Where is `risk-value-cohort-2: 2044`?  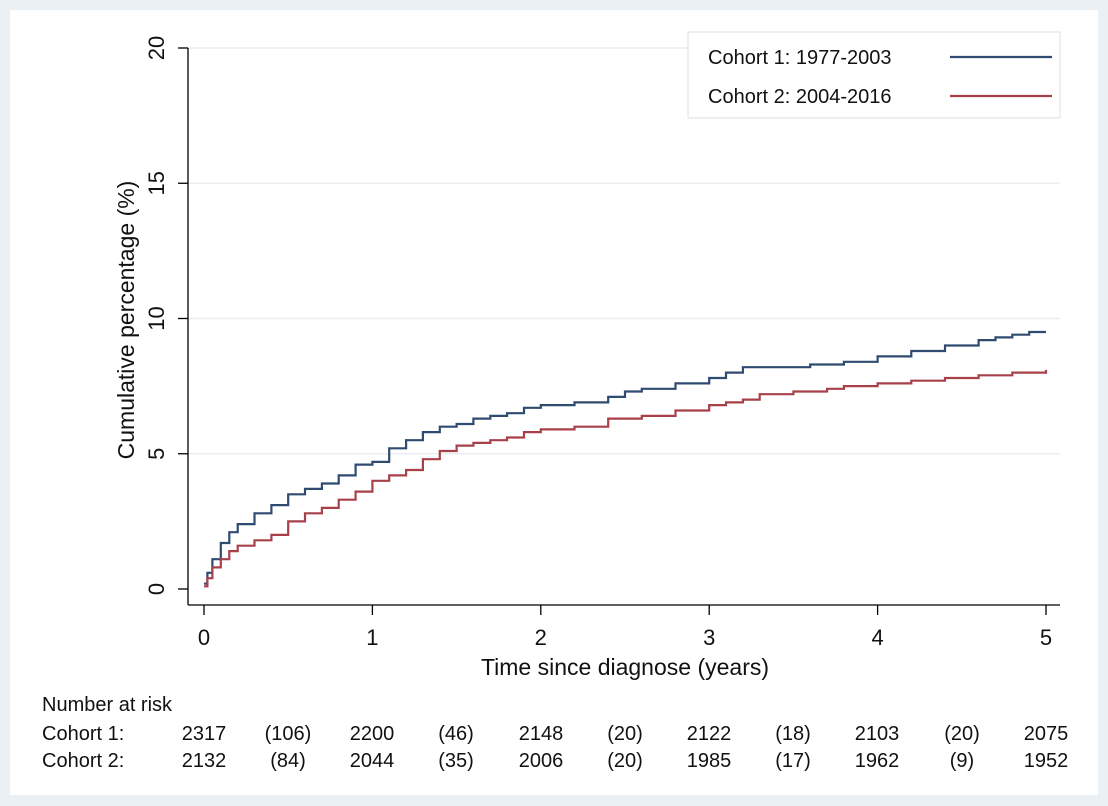
risk-value-cohort-2: 2044 is located at coordinates (372, 761).